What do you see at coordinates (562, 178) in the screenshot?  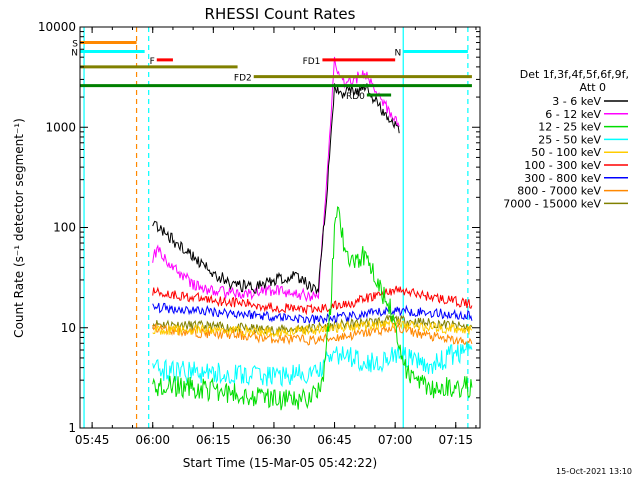 I see `legend-label-6: 300 - 800 keV` at bounding box center [562, 178].